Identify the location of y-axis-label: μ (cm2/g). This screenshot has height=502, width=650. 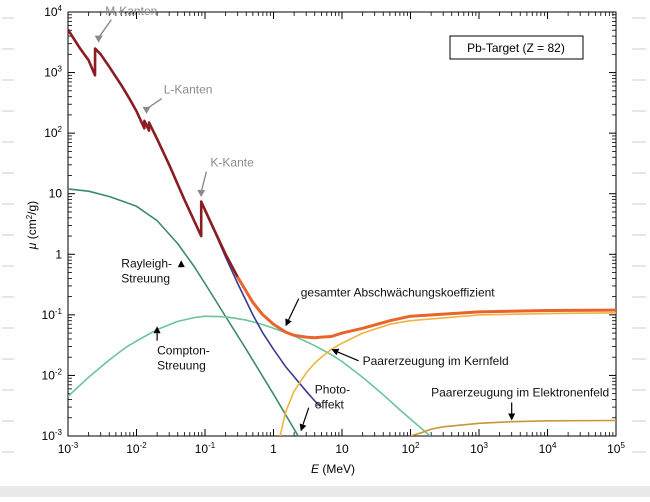
(32, 225).